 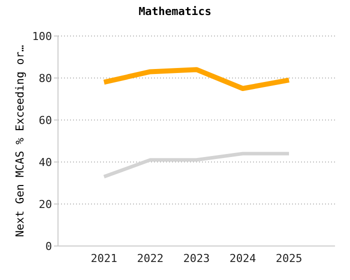 What do you see at coordinates (42, 36) in the screenshot?
I see `y-tick-label: 100` at bounding box center [42, 36].